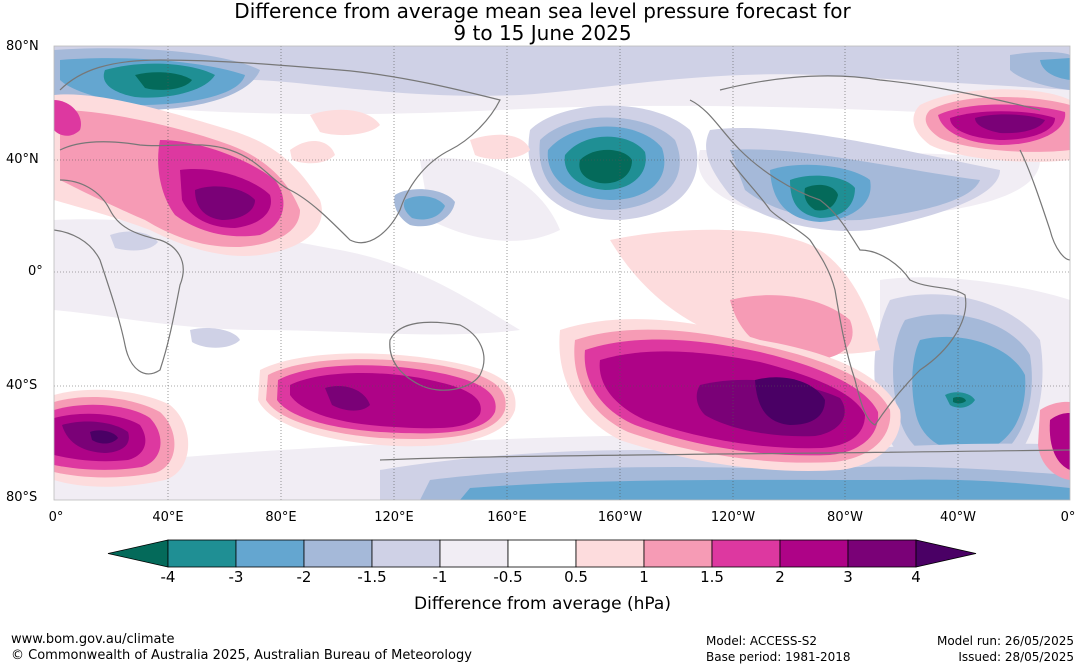  Describe the element at coordinates (542, 604) in the screenshot. I see `colorbar-label: Difference from average (hPa)` at that location.